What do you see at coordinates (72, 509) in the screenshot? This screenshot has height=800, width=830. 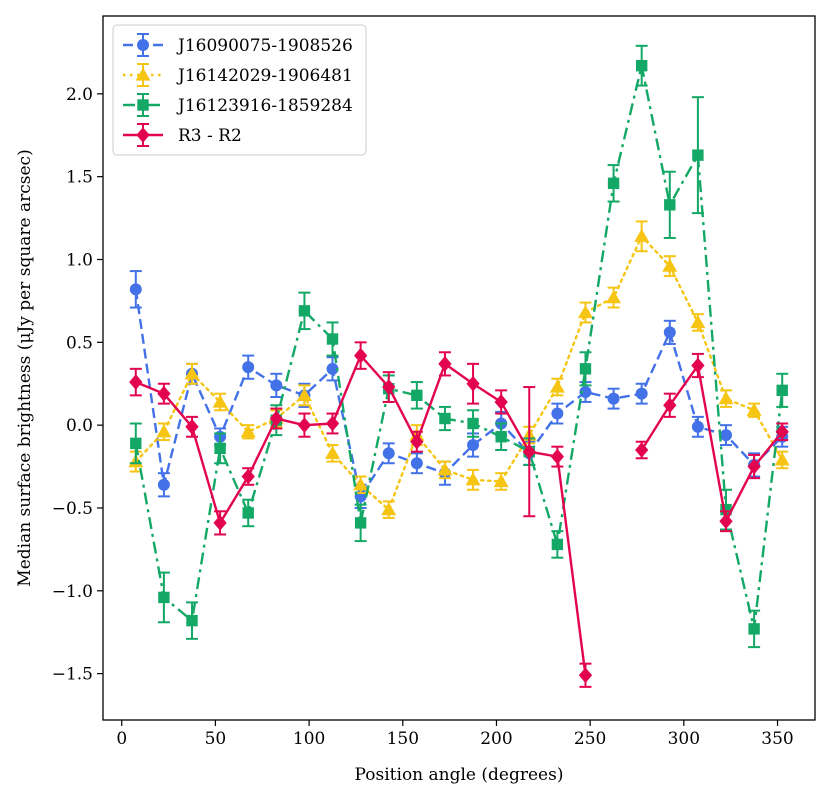 I see `y-tick-label: −0.5` at bounding box center [72, 509].